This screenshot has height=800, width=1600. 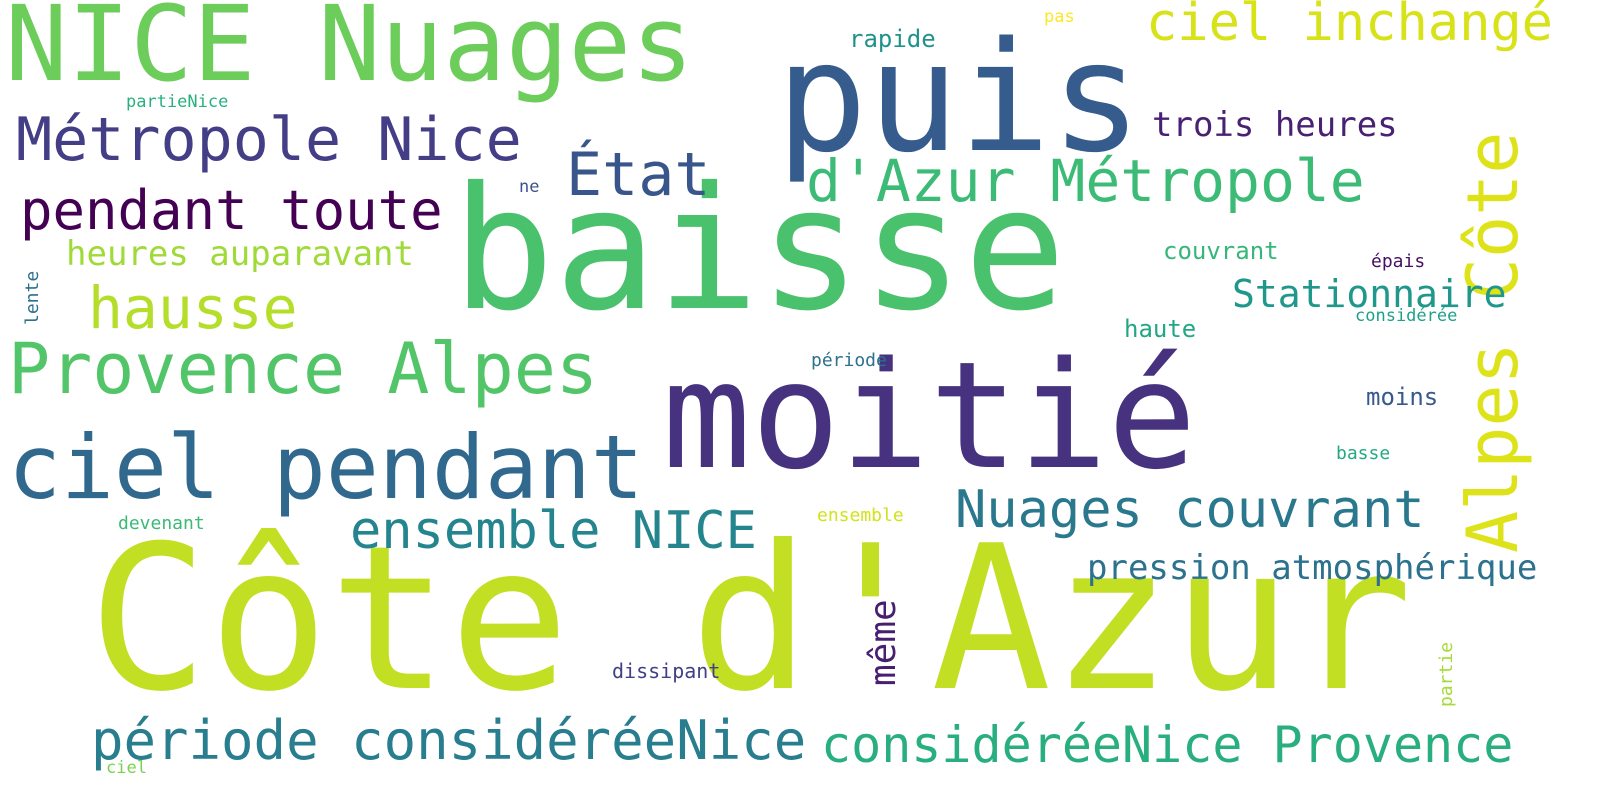 I want to click on word-partie-nice: partieNice, so click(x=177, y=102).